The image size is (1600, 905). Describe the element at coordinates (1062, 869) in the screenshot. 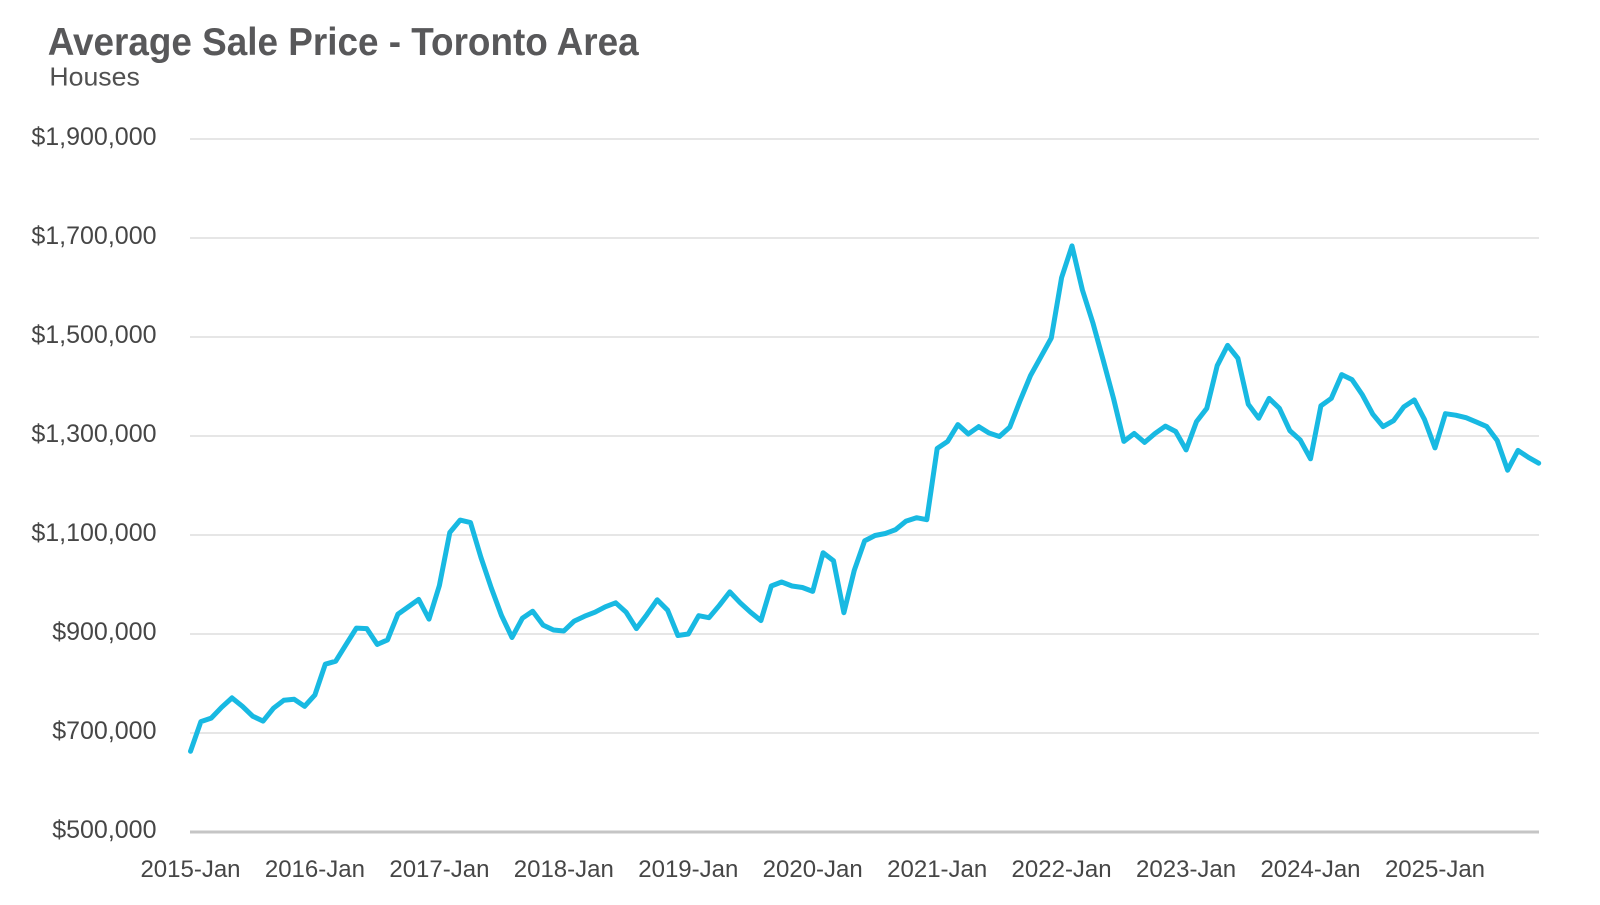

I see `svg-text: 2022-Jan` at that location.